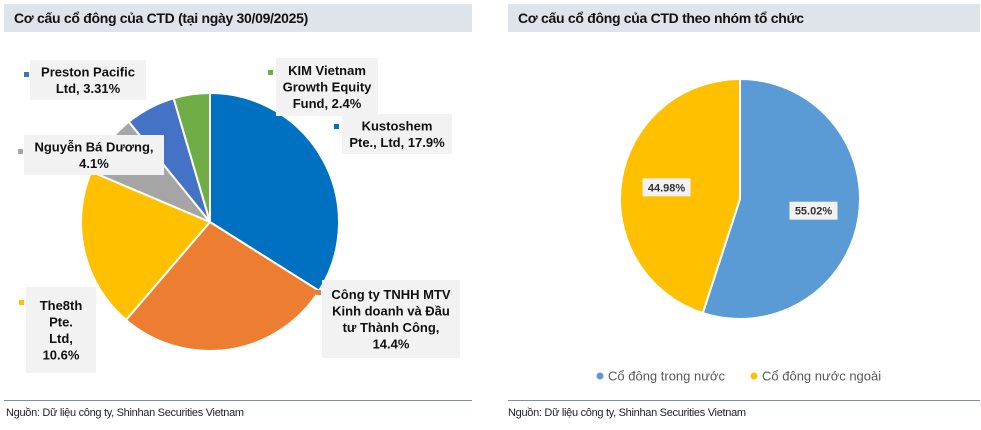 The width and height of the screenshot is (981, 430). I want to click on right-pie-chart: 55.02% 44.98%, so click(740, 198).